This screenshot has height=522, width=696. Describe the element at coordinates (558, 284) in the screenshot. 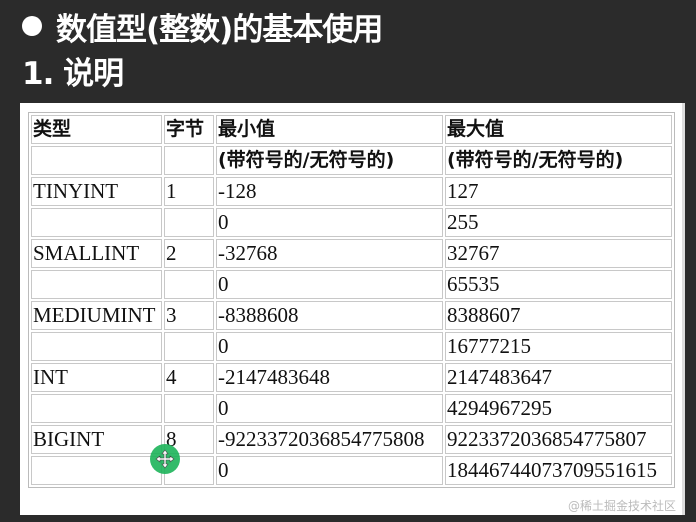

I see `table-cell: 65535` at that location.